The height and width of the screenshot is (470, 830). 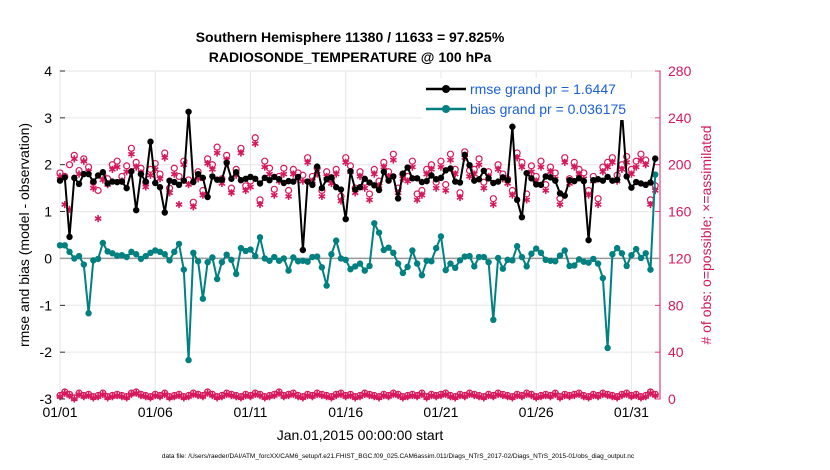 What do you see at coordinates (548, 109) in the screenshot?
I see `legend-bias-label: bias grand pr = 0.036175` at bounding box center [548, 109].